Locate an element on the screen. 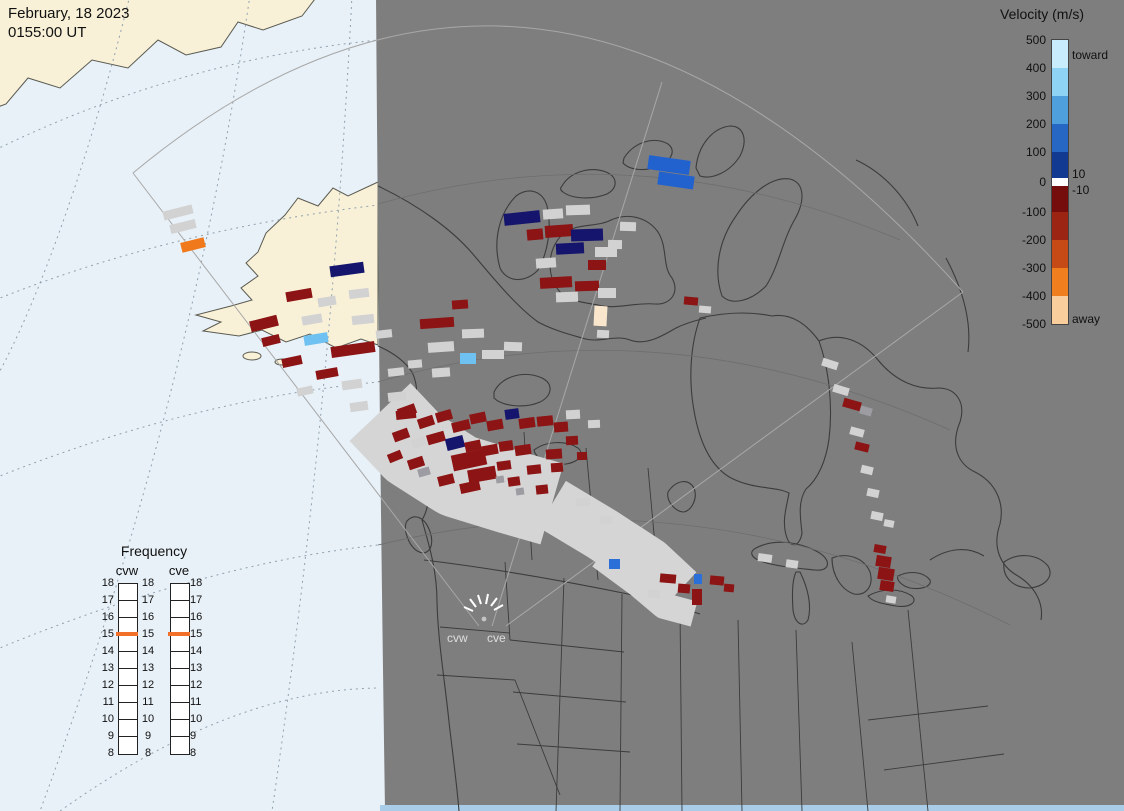 This screenshot has width=1124, height=811. lake-winnipeg is located at coordinates (681, 497).